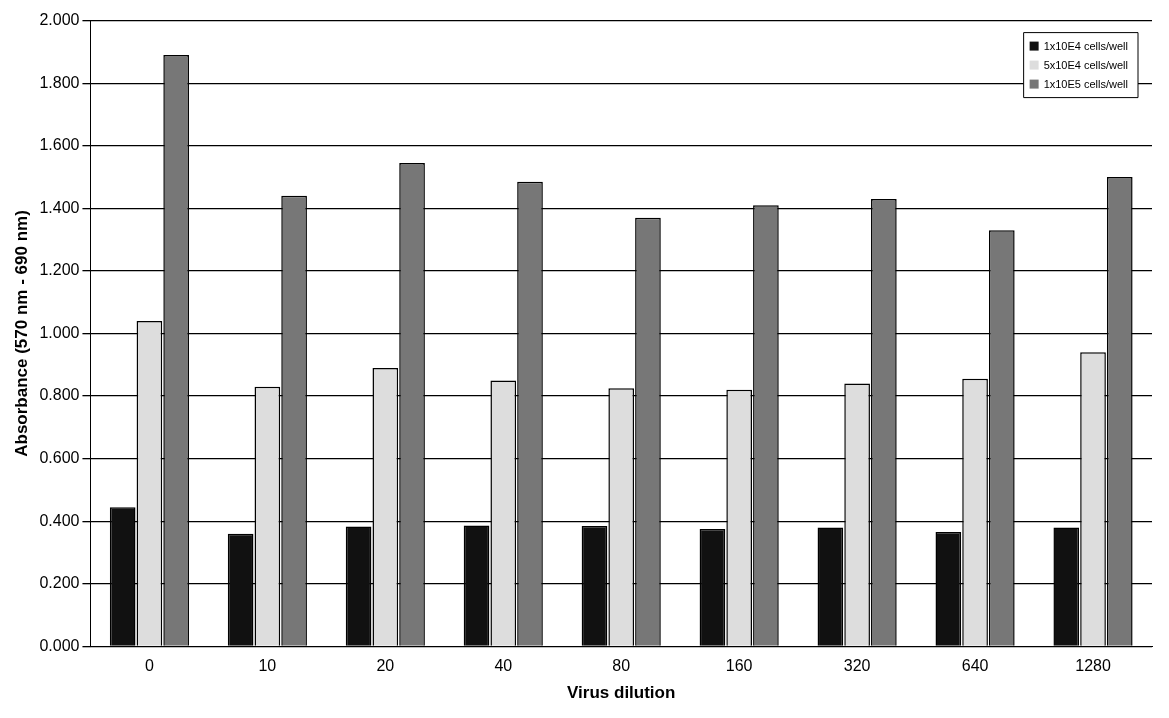 Image resolution: width=1169 pixels, height=718 pixels. What do you see at coordinates (1085, 64) in the screenshot?
I see `legend-label: 5x10E4 cells/well` at bounding box center [1085, 64].